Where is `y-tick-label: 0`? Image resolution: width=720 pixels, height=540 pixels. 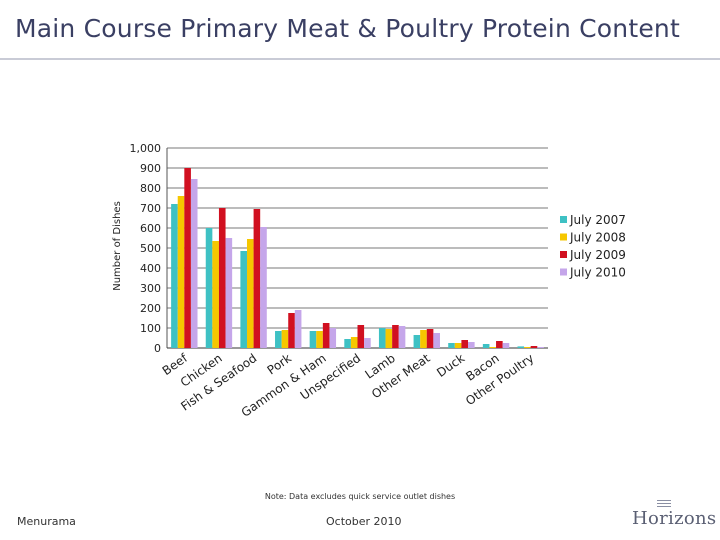 y-tick-label: 0 is located at coordinates (157, 348).